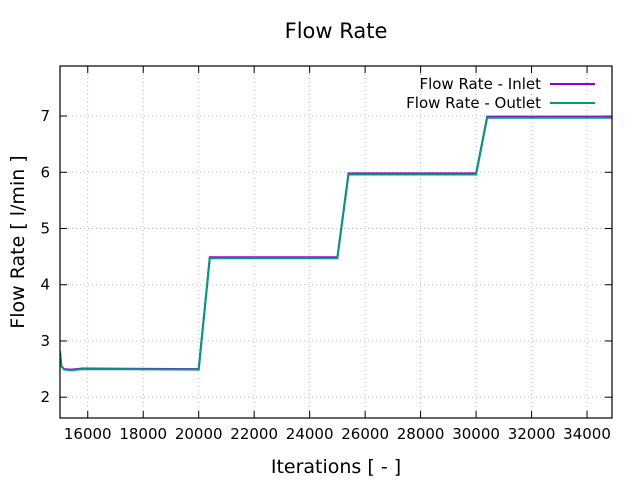  What do you see at coordinates (336, 467) in the screenshot?
I see `x-axis-label: Iterations [ - ]` at bounding box center [336, 467].